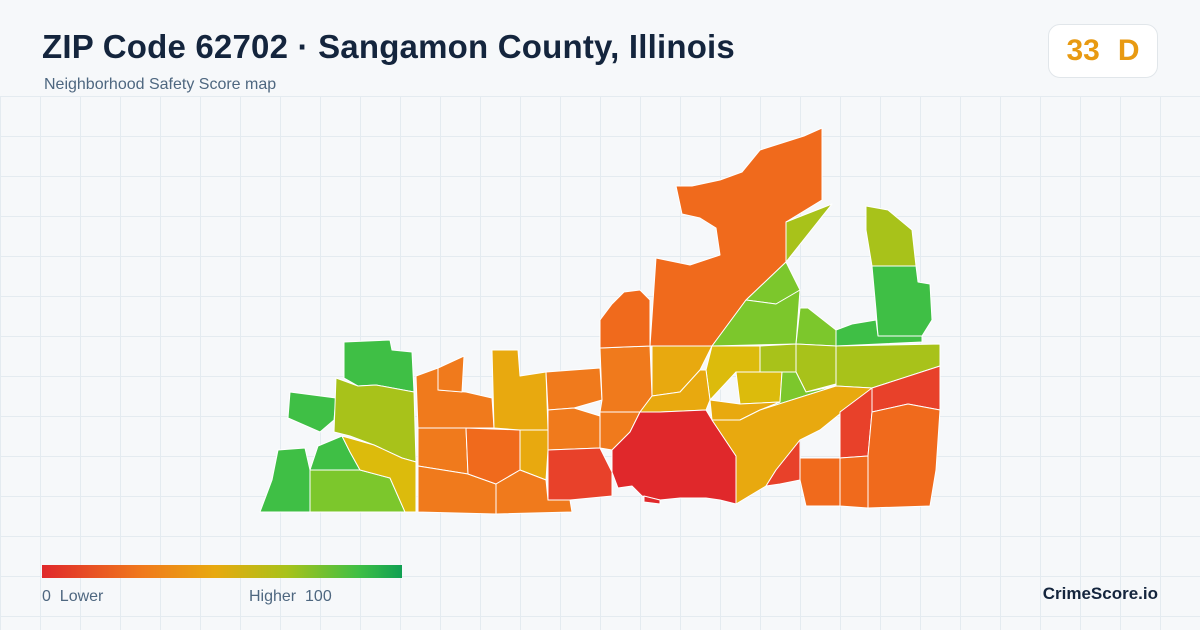 The image size is (1200, 630). Describe the element at coordinates (160, 84) in the screenshot. I see `page-subtitle: Neighborhood Safety Score map` at that location.